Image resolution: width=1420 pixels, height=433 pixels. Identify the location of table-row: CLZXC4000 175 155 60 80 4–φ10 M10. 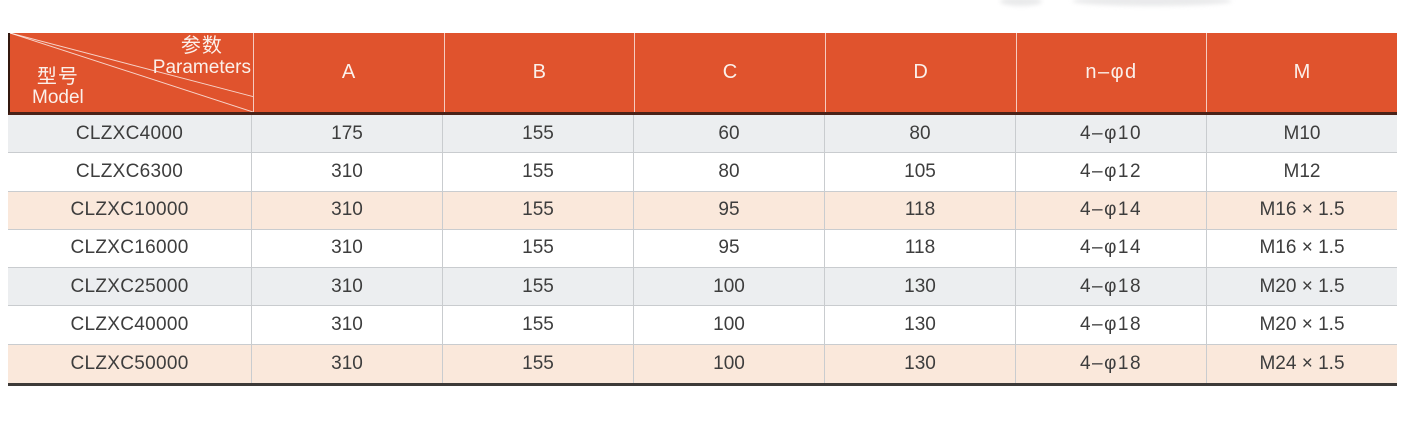
(702, 134).